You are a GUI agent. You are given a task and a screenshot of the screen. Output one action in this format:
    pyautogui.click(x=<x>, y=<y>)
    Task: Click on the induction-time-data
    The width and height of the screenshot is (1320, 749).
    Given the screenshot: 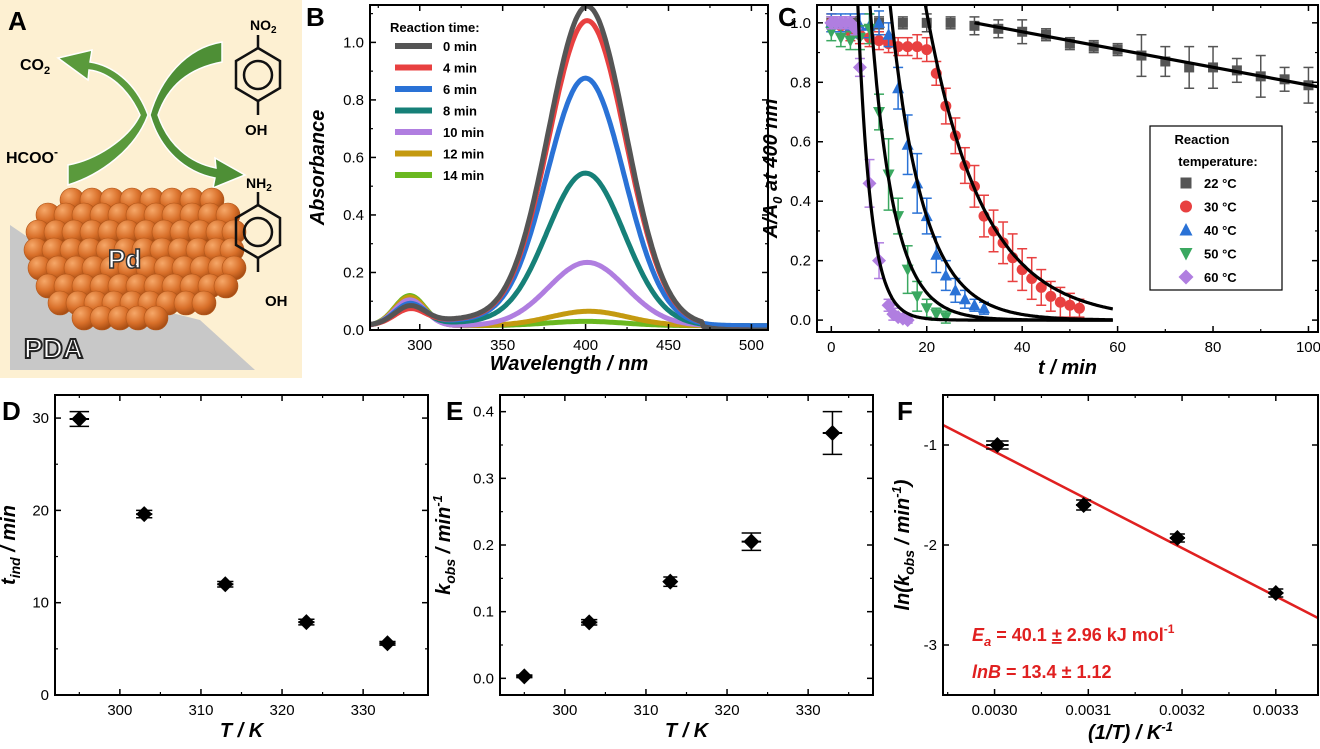 What is the action you would take?
    pyautogui.click(x=232, y=531)
    